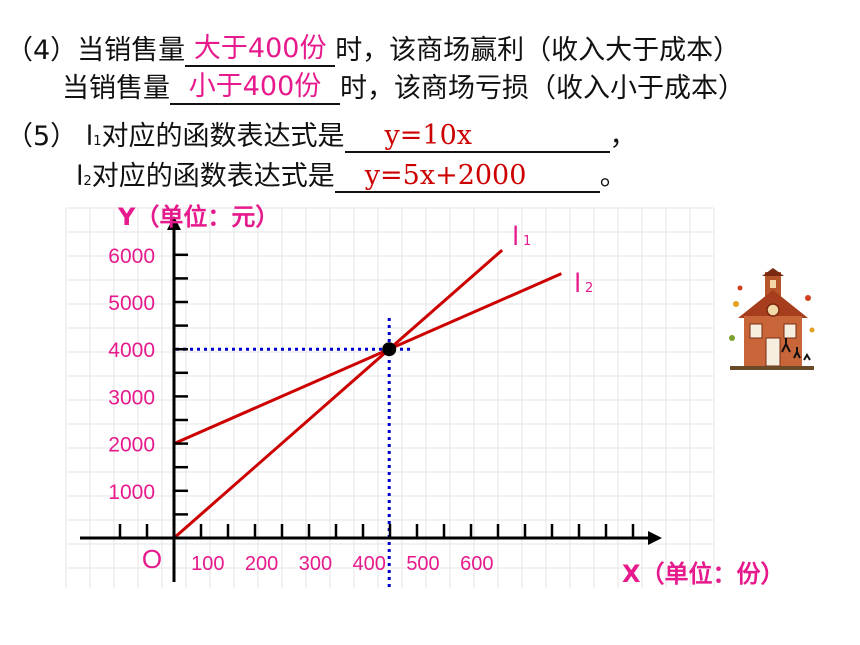 This screenshot has width=860, height=645. I want to click on question-5-line-2: l2对应的函数表达式是 y=5x+2000 。, so click(351, 173).